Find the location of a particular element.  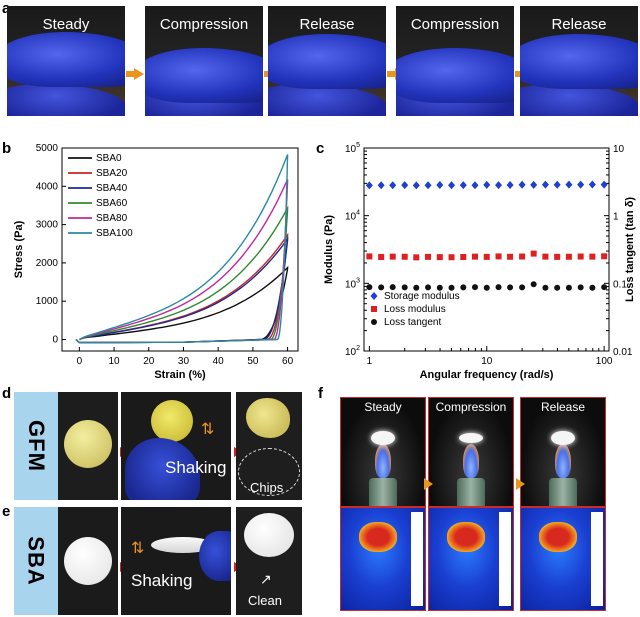

y-tick-label: 0 is located at coordinates (55, 340).